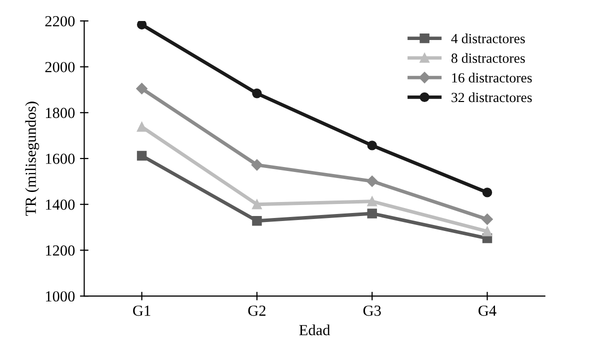  Describe the element at coordinates (492, 97) in the screenshot. I see `legend-label: 32 distractores` at that location.